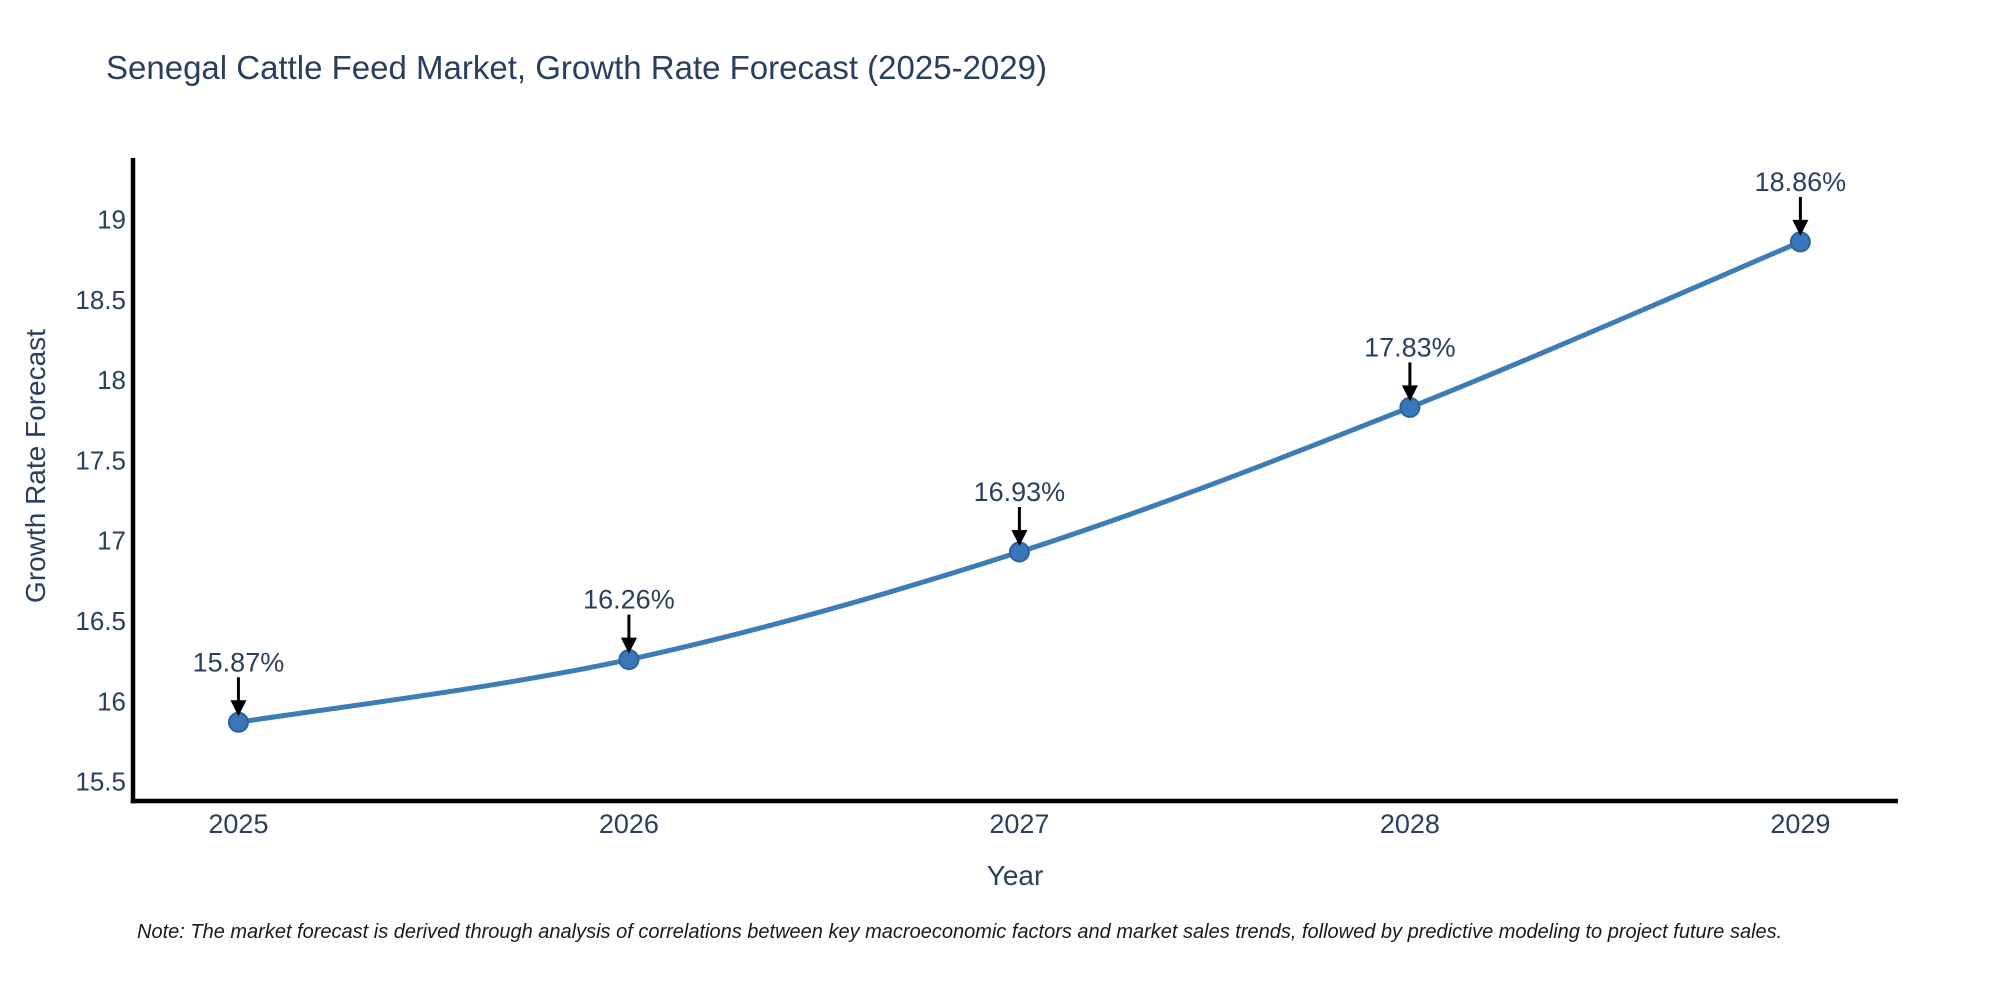 Image resolution: width=2000 pixels, height=1000 pixels. I want to click on x-tick-label: 2026, so click(629, 824).